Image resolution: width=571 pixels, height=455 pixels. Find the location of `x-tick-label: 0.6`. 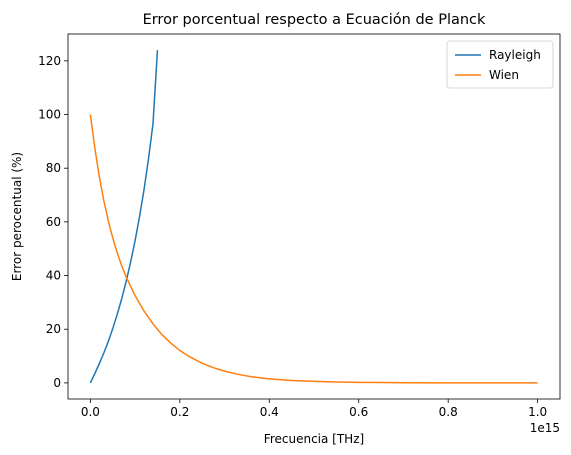

x-tick-label: 0.6 is located at coordinates (358, 412).